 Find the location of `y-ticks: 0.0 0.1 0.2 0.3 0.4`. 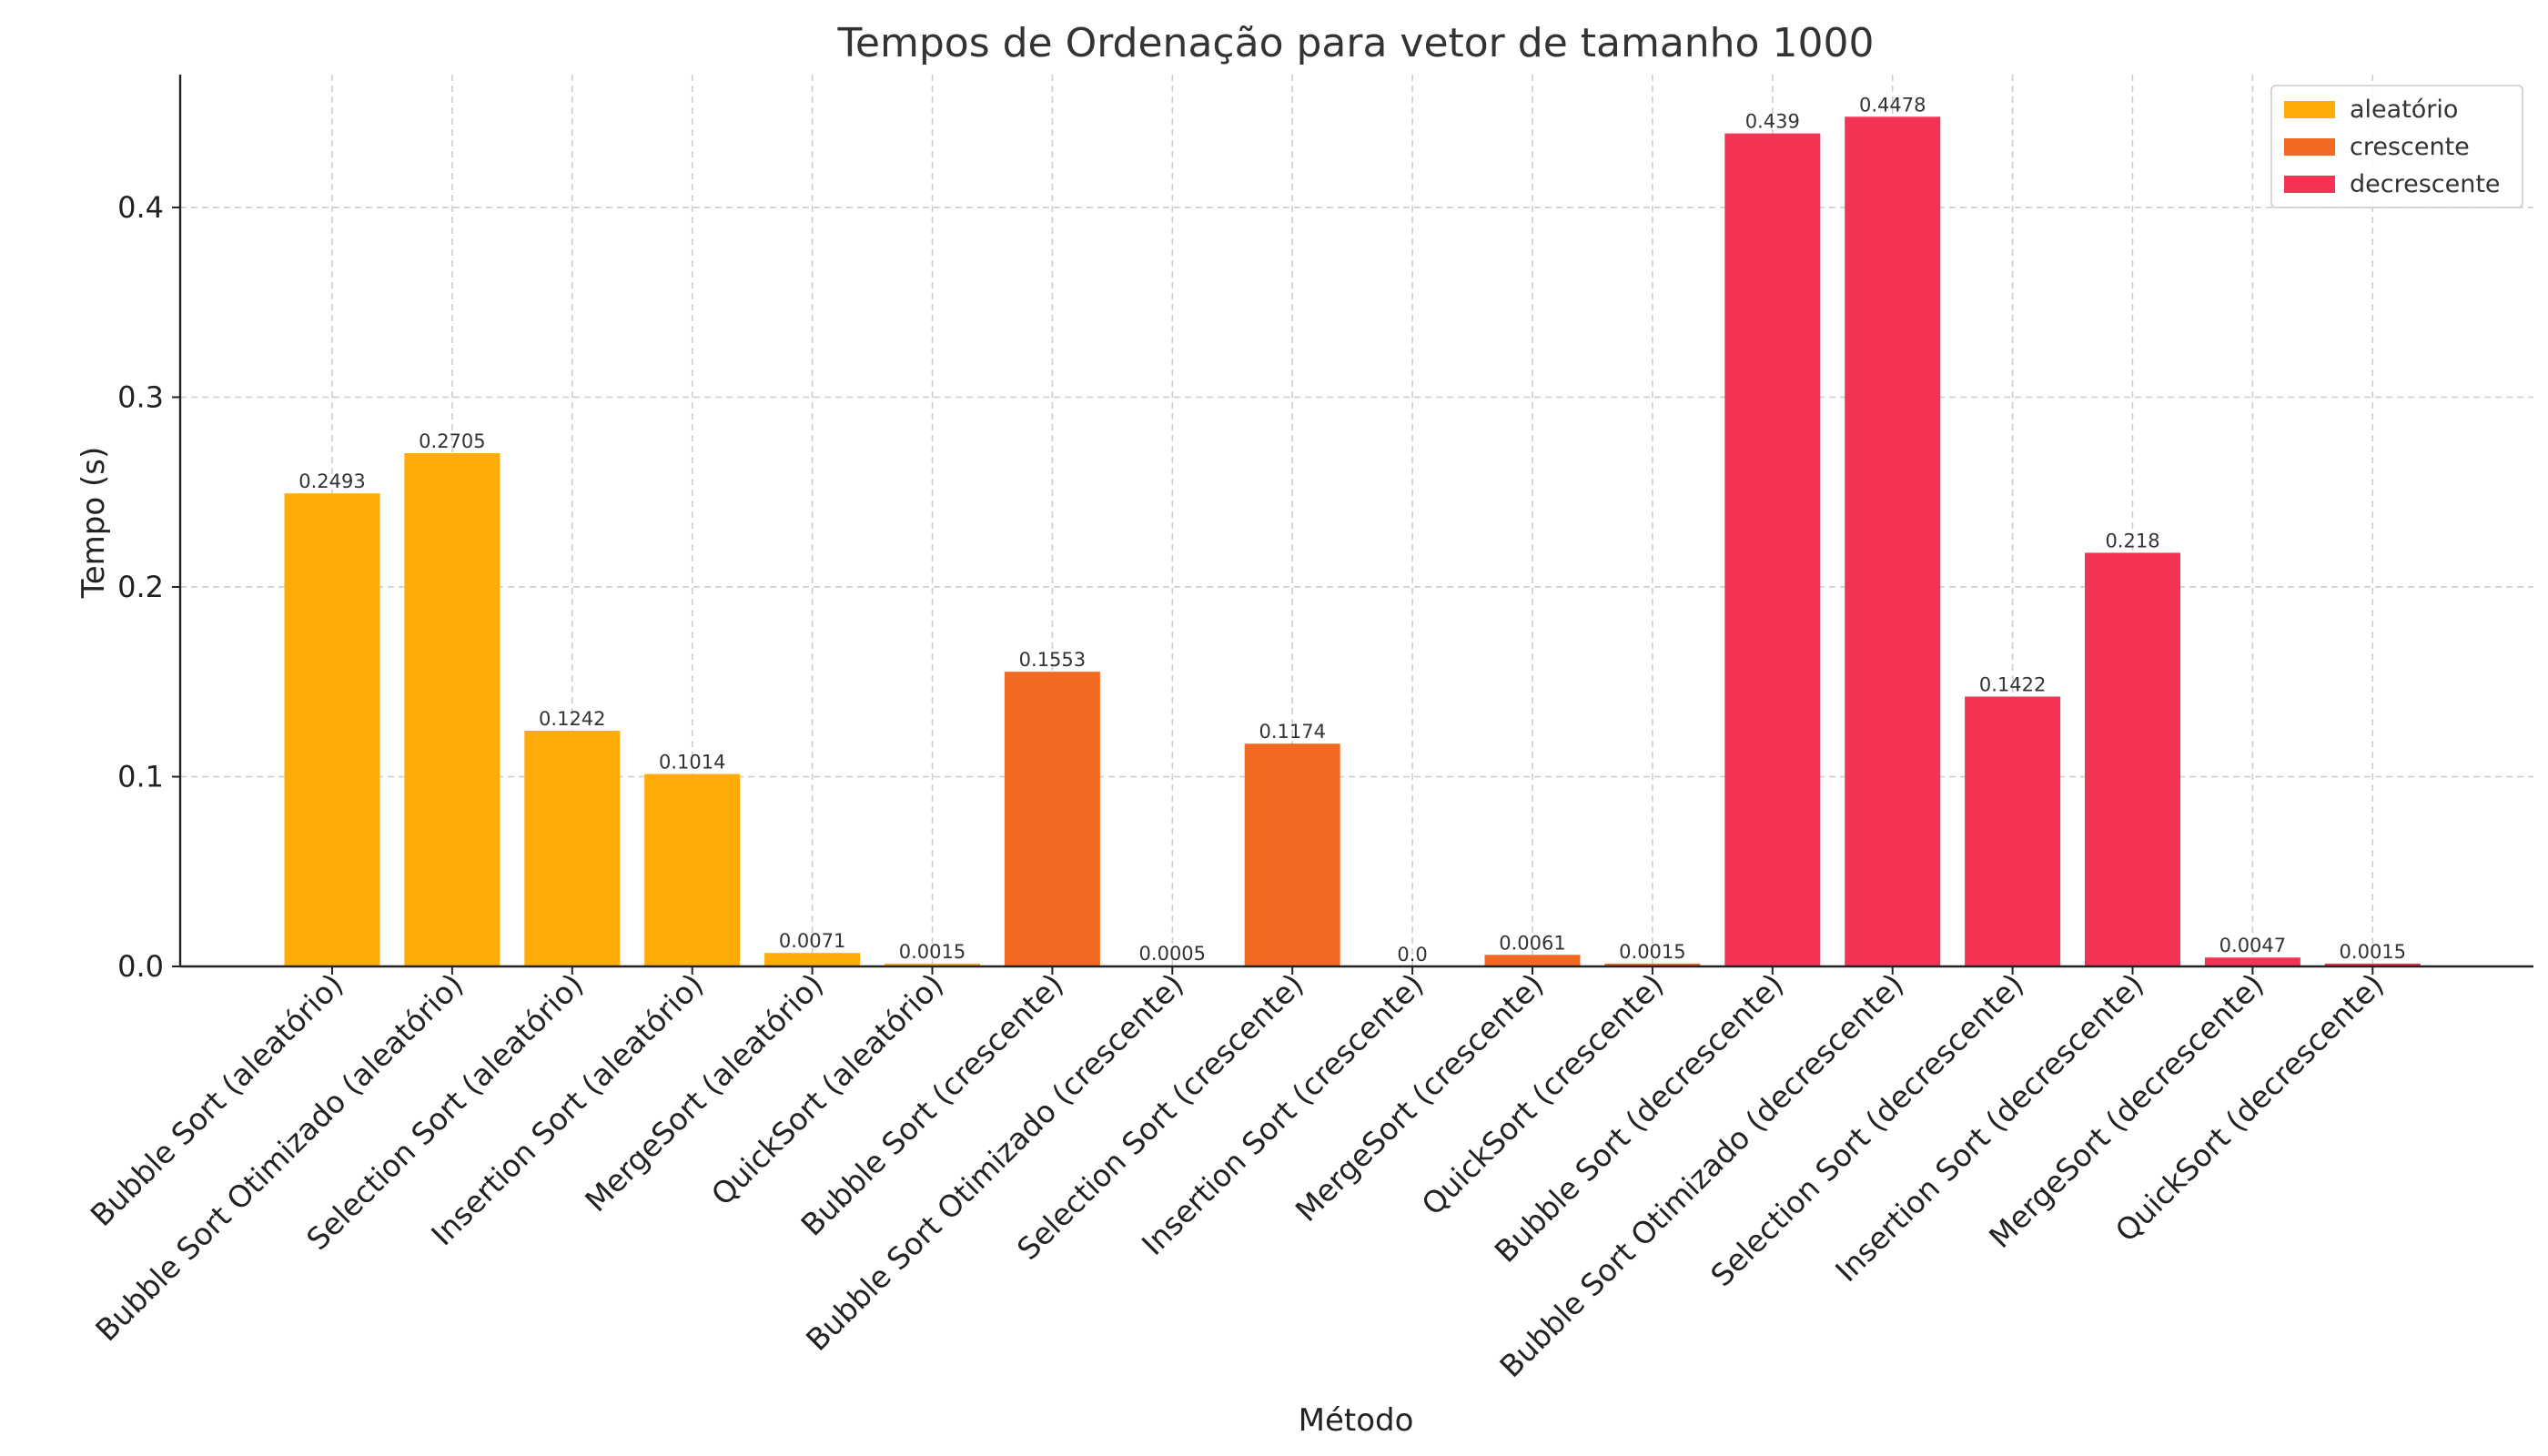

y-ticks: 0.0 0.1 0.2 0.3 0.4 is located at coordinates (148, 587).